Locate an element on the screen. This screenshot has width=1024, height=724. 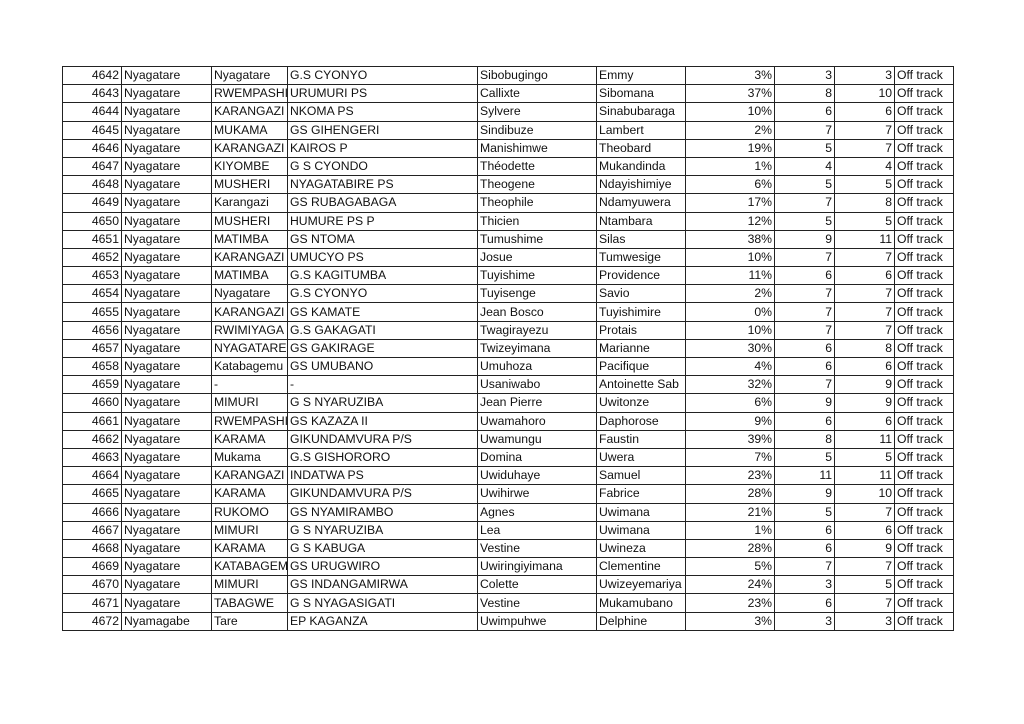
percentage-cell: 2% is located at coordinates (730, 294).